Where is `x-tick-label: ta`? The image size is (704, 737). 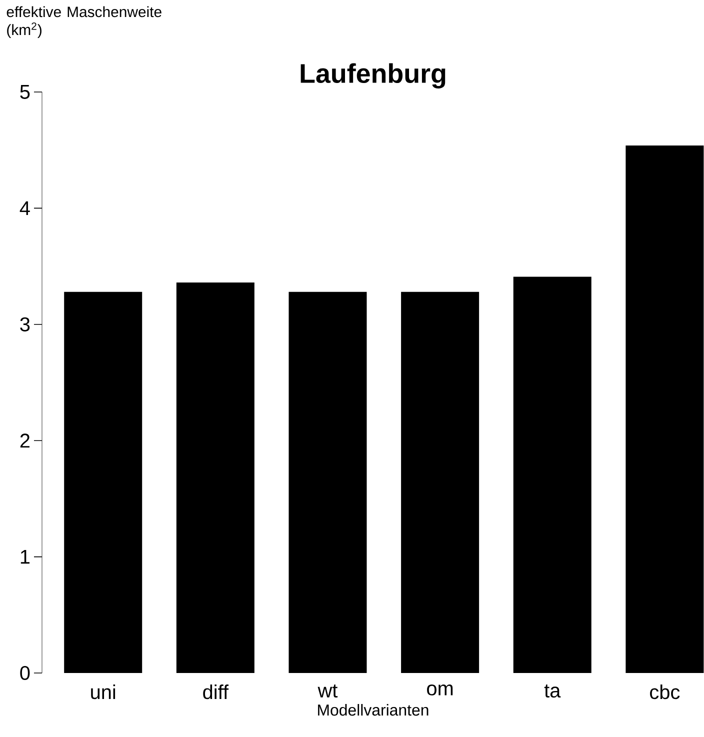
x-tick-label: ta is located at coordinates (552, 691).